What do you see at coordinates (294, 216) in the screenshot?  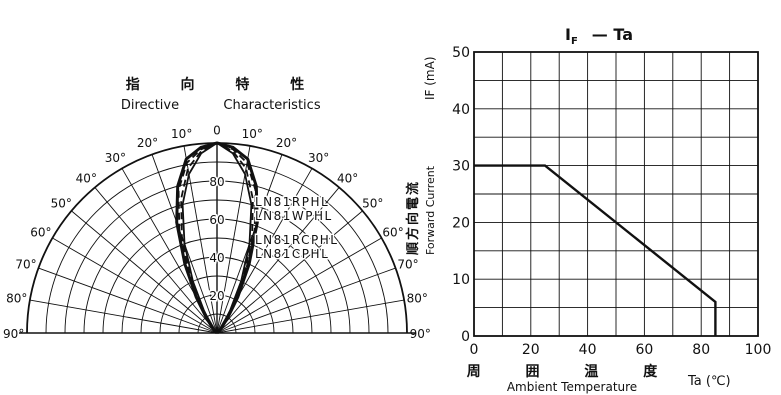 I see `polar-legend-entry: LN81WPHL` at bounding box center [294, 216].